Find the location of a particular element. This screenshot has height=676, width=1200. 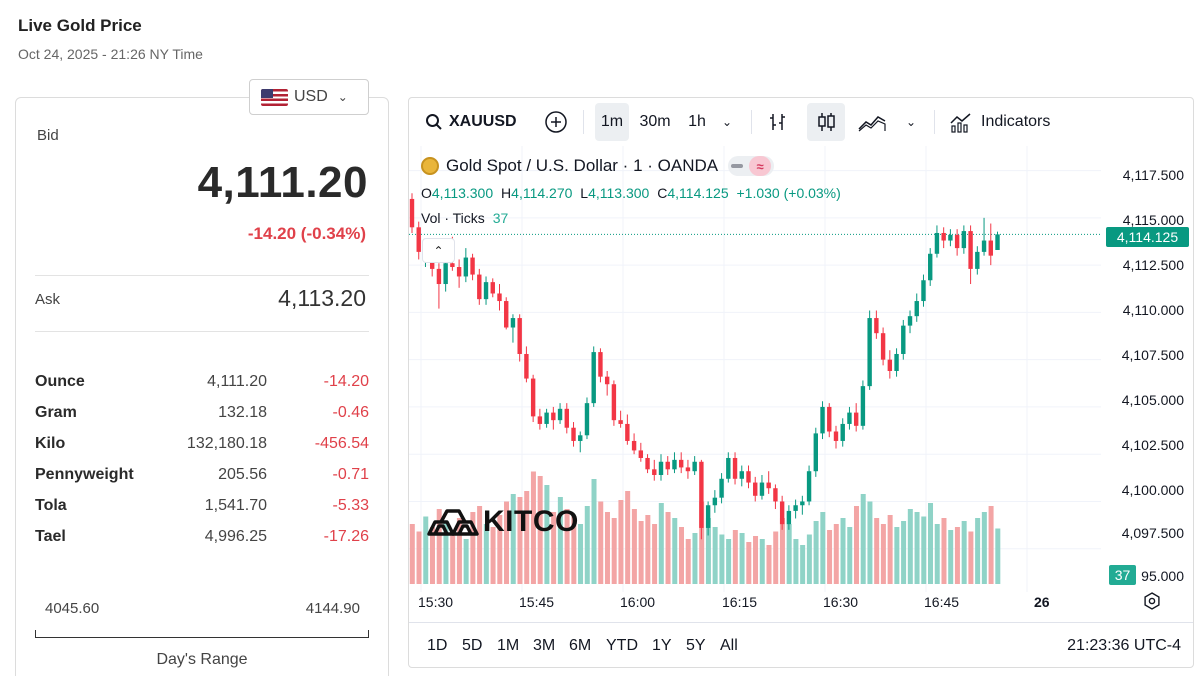

range-button-5d: 5D is located at coordinates (472, 645).